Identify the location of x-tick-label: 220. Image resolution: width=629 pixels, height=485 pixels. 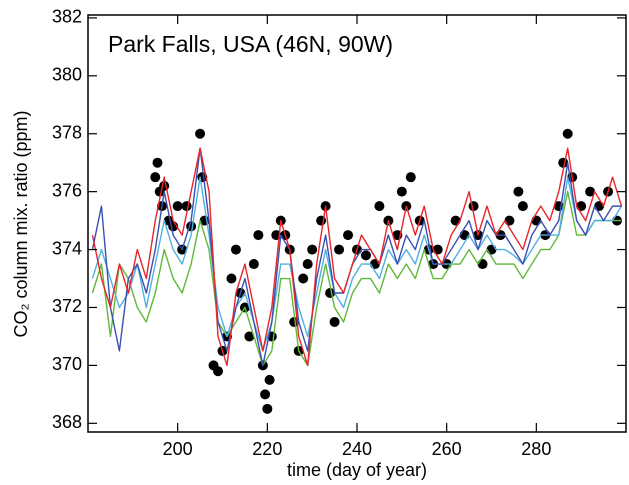
(267, 449).